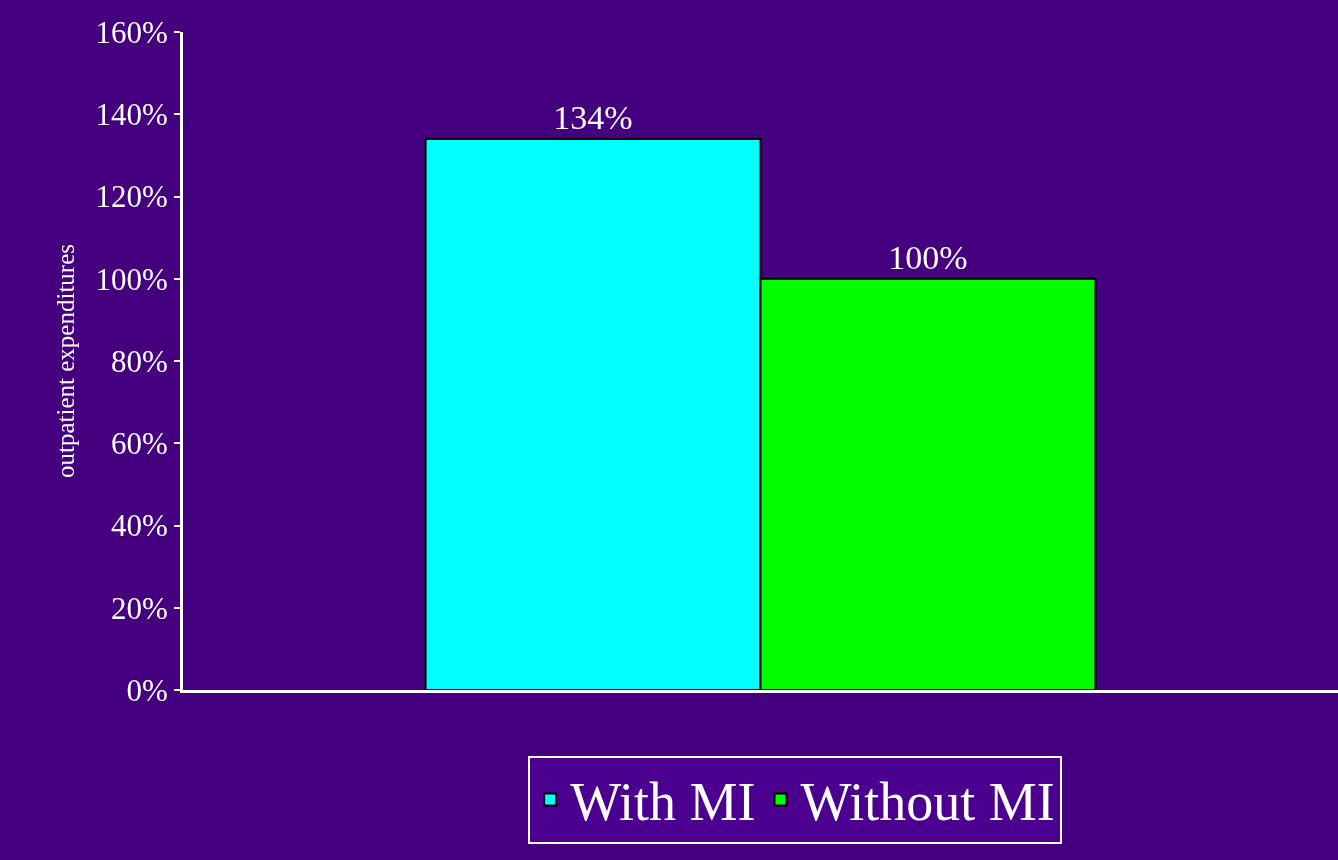 The height and width of the screenshot is (860, 1338). I want to click on y-tick-label: 120%, so click(131, 197).